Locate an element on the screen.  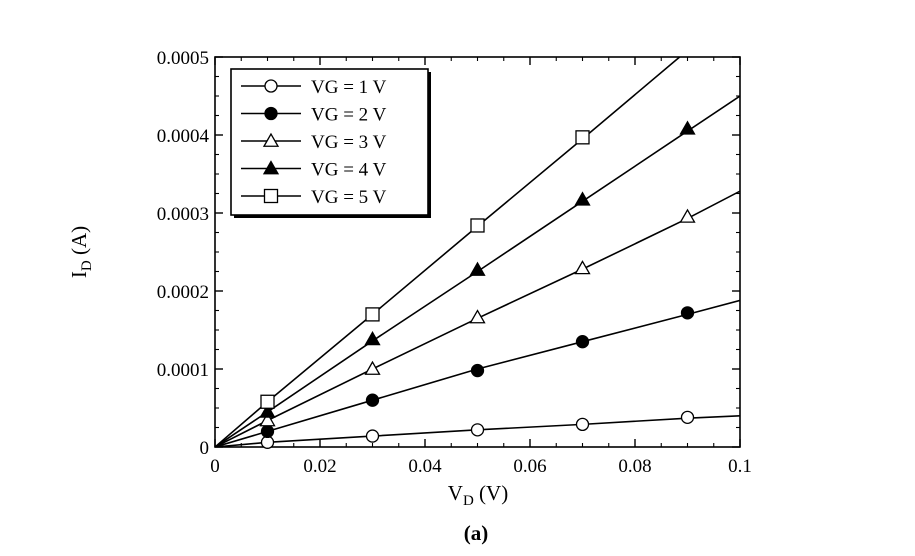
legend-label: VG = 5 V is located at coordinates (349, 197).